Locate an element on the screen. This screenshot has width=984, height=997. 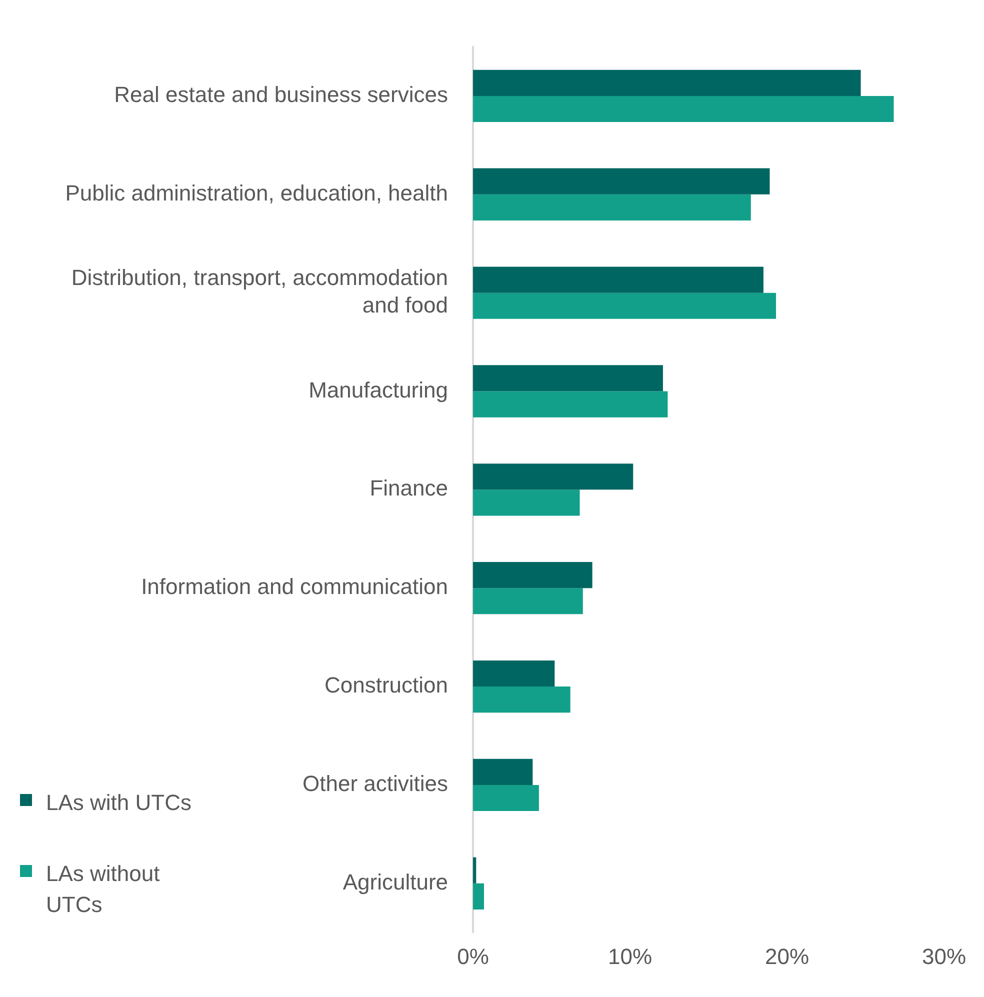
legend-label: LAs without UTCs is located at coordinates (103, 889).